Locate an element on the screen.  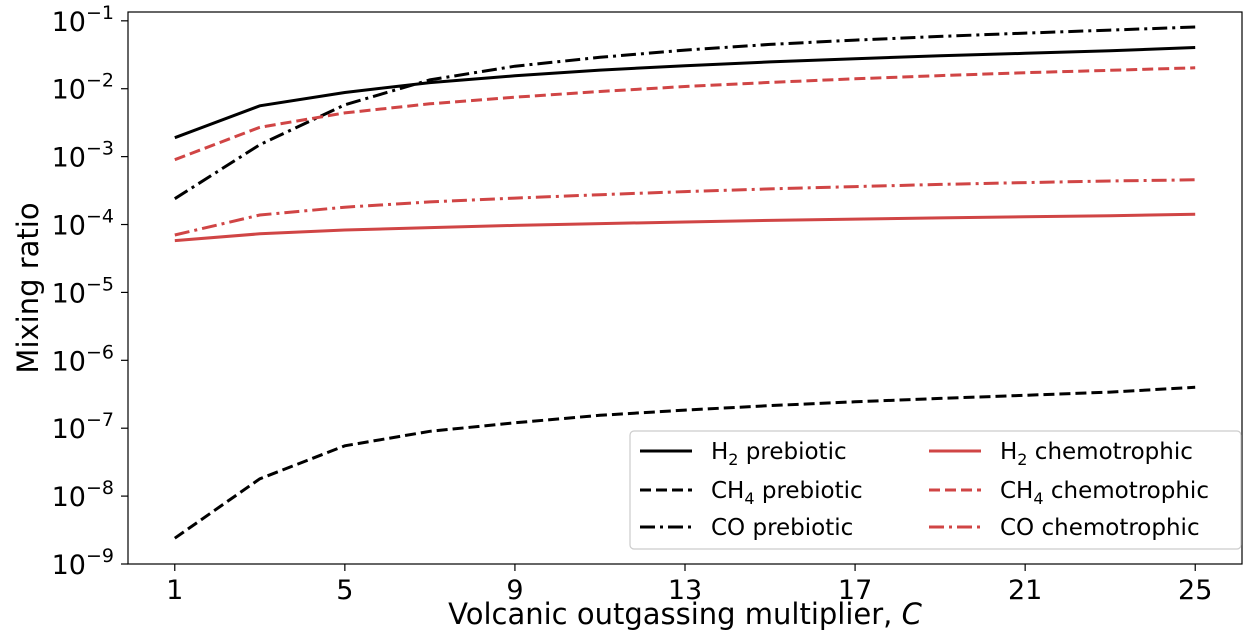
x-tick-label: 13 is located at coordinates (685, 590).